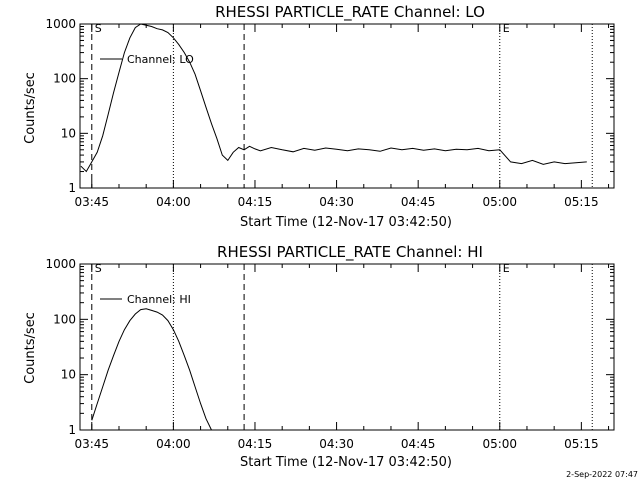  What do you see at coordinates (160, 59) in the screenshot?
I see `legend-label: Channel: LO` at bounding box center [160, 59].